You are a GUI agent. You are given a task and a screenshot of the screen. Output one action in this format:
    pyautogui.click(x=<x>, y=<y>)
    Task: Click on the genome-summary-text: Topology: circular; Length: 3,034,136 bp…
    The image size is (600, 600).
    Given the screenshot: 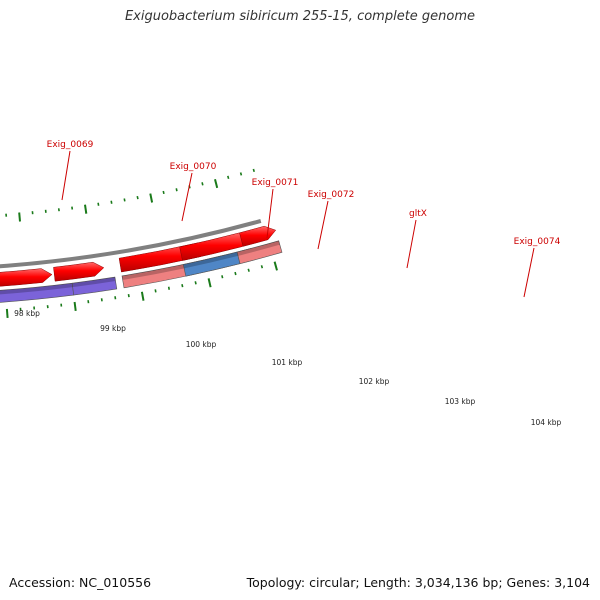 What is the action you would take?
    pyautogui.click(x=418, y=582)
    